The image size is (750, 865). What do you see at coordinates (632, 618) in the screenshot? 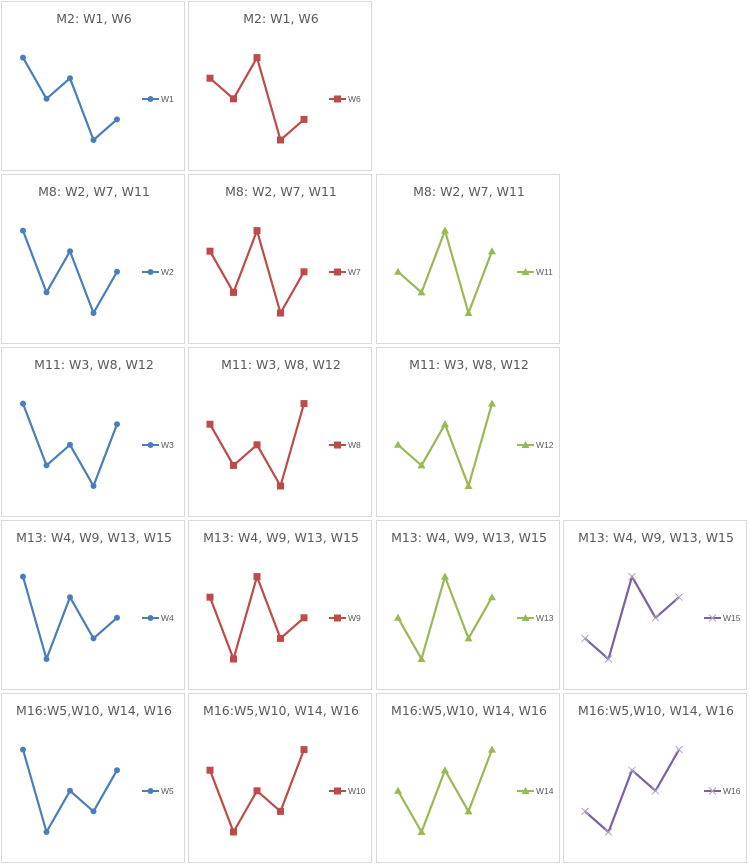
I see `series-line-W15` at bounding box center [632, 618].